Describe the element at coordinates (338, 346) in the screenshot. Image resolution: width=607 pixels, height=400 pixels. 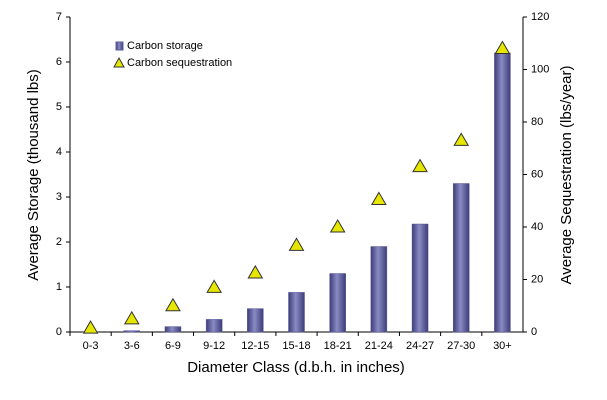
I see `x-tick-label: 18-21` at that location.